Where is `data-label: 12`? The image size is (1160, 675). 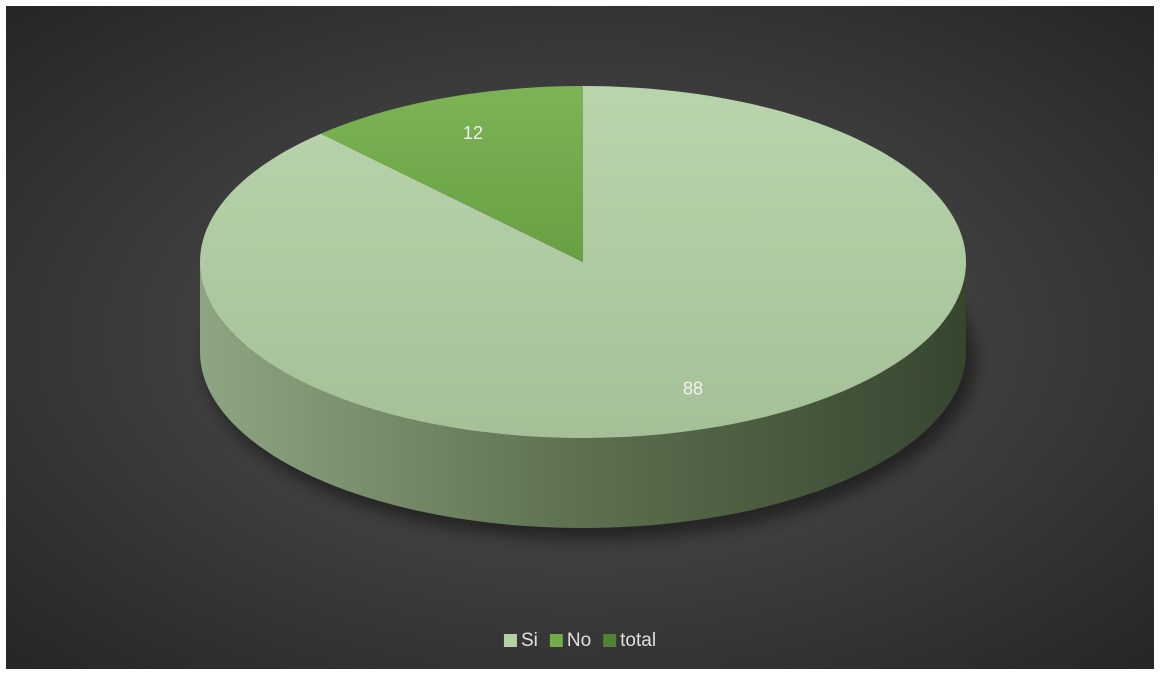
data-label: 12 is located at coordinates (473, 133).